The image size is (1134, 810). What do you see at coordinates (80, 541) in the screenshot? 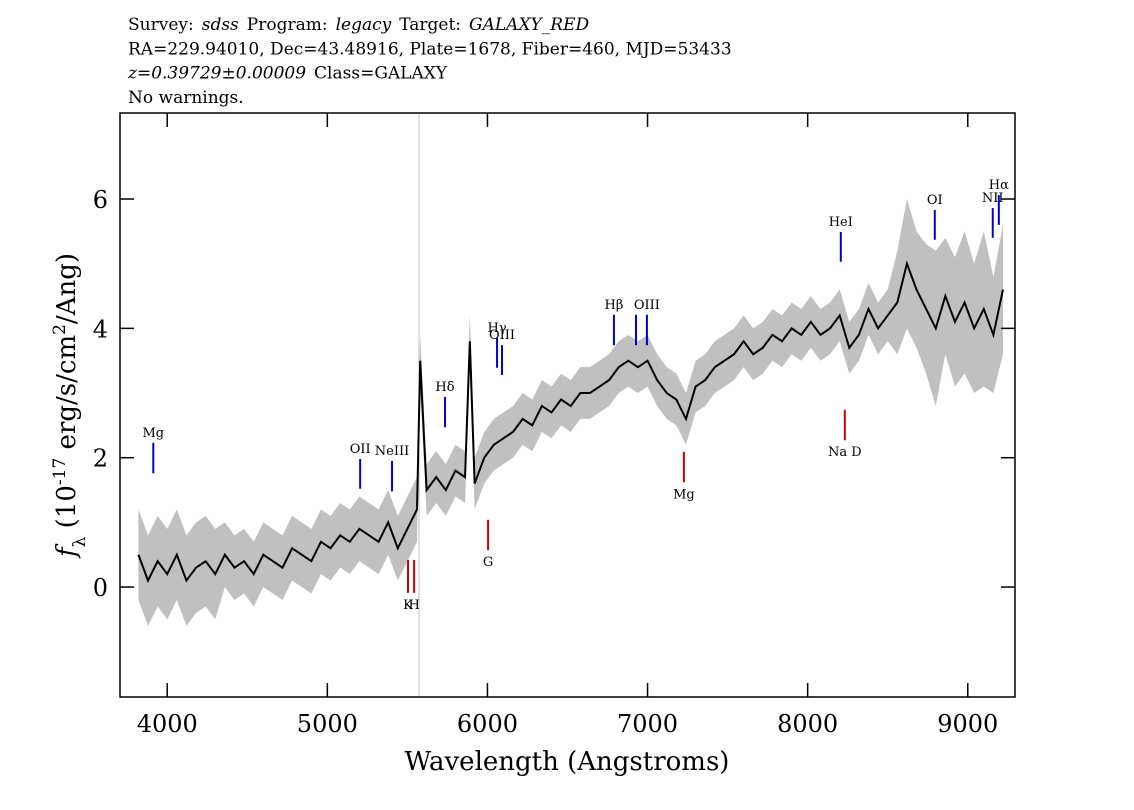
I see `y-label-part: λ` at bounding box center [80, 541].